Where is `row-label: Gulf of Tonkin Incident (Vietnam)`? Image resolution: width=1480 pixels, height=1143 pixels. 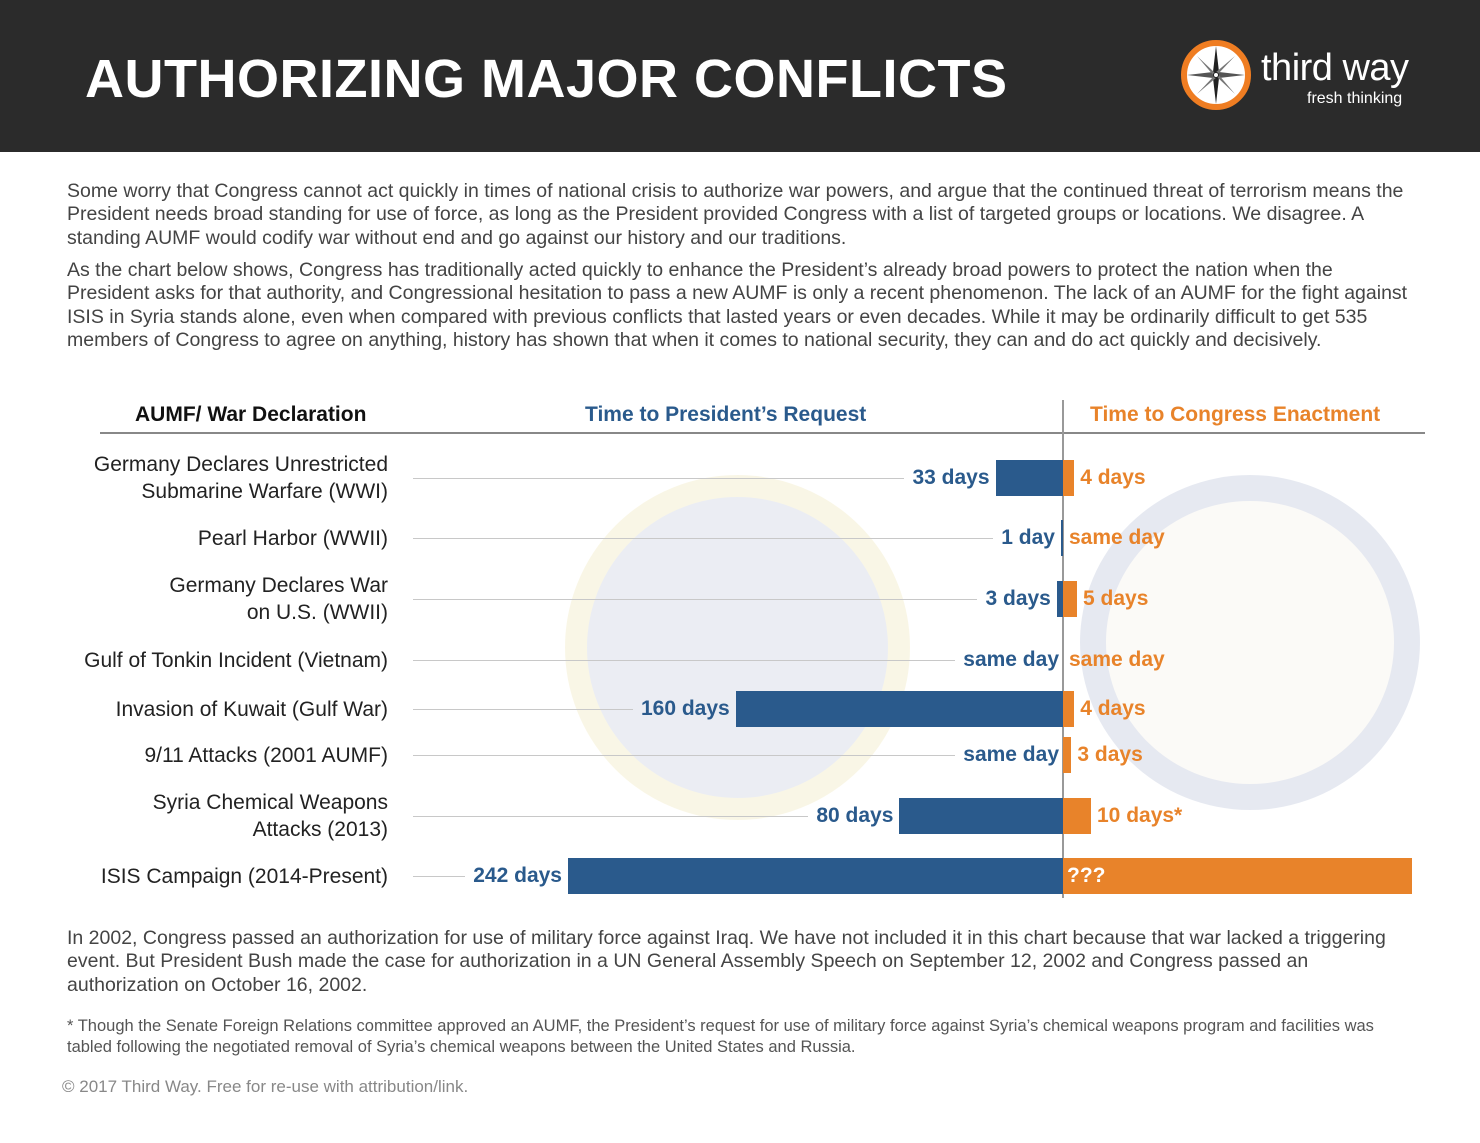 row-label: Gulf of Tonkin Incident (Vietnam) is located at coordinates (236, 660).